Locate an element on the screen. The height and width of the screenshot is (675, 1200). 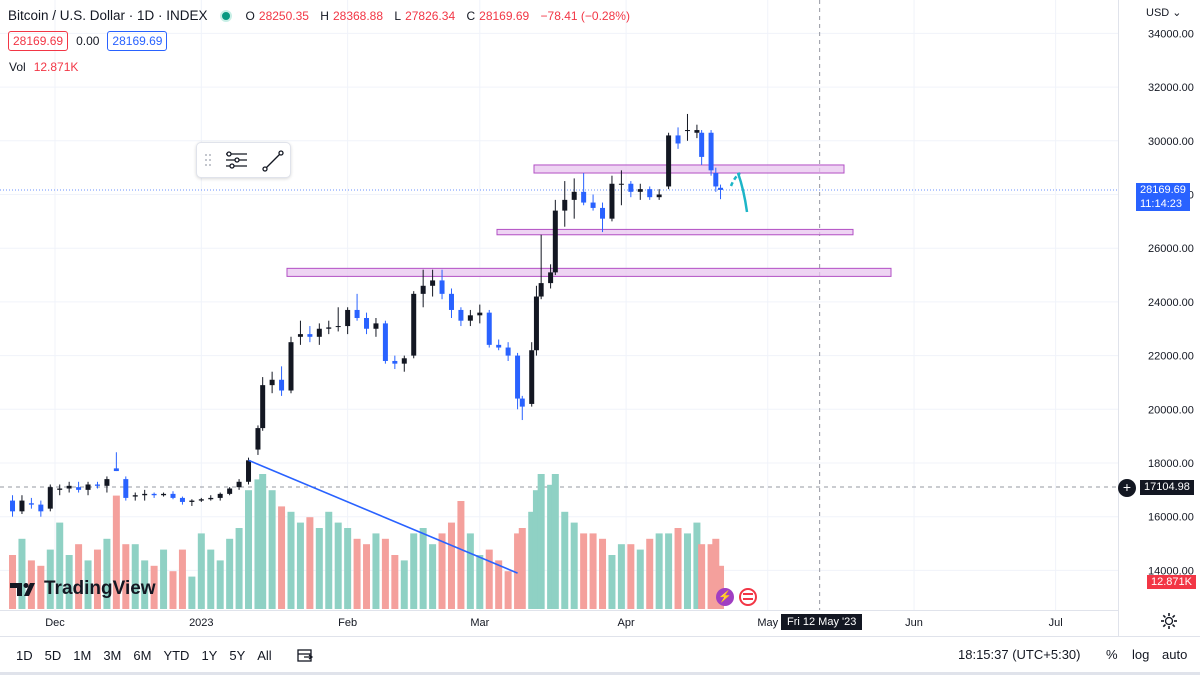
crosshair-date-tag: Fri 12 May '23 is located at coordinates (822, 622).